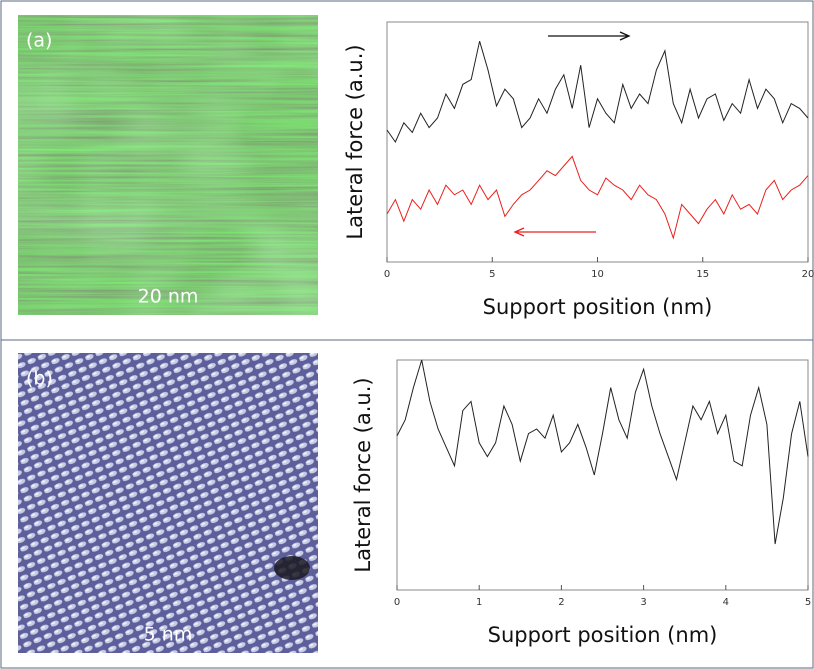 The height and width of the screenshot is (669, 814). I want to click on arrow-backward, so click(554, 232).